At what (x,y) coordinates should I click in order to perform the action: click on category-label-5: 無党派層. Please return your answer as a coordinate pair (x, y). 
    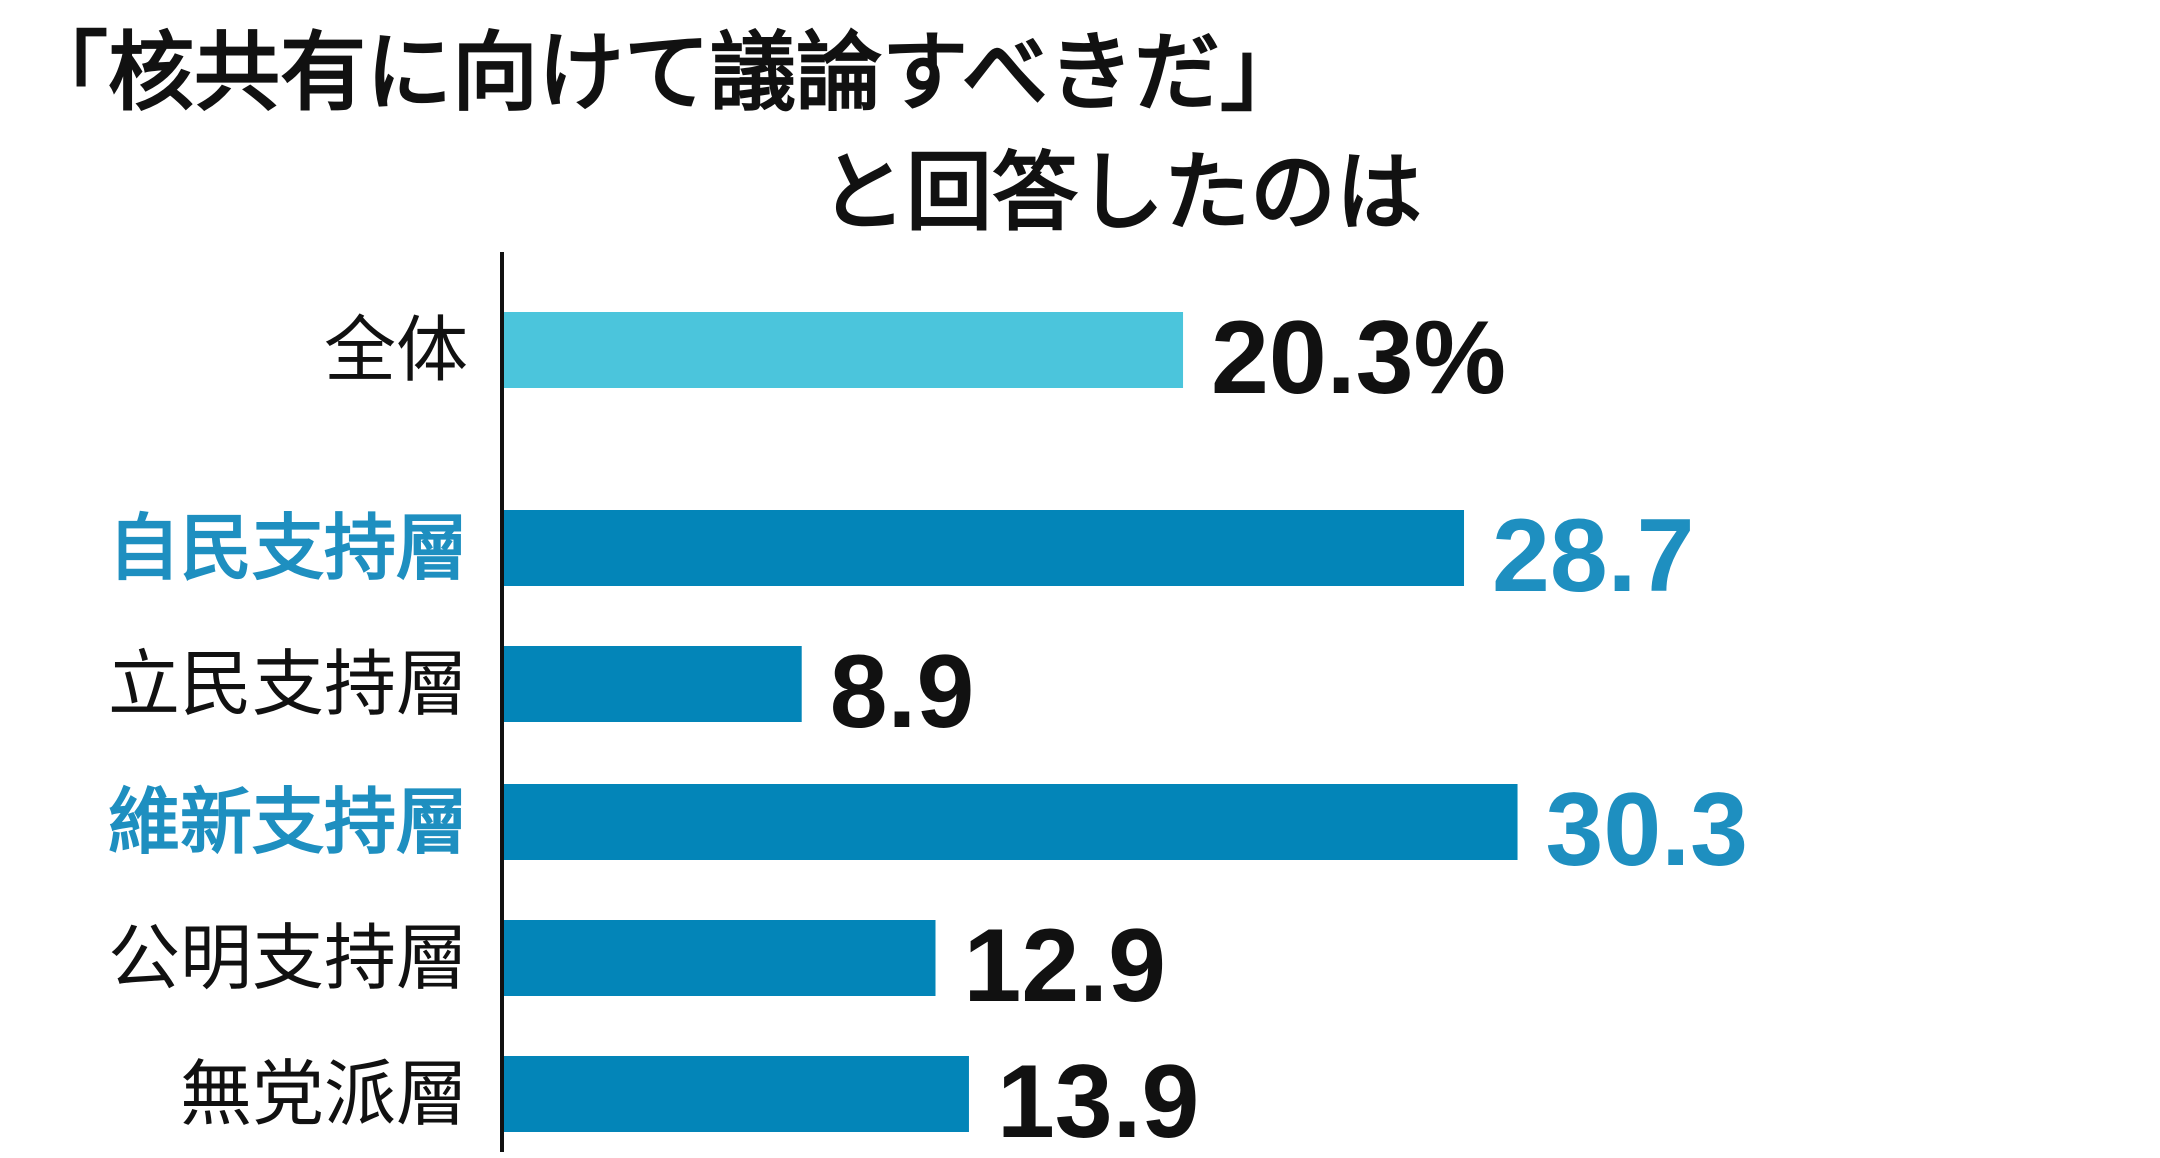
    Looking at the image, I should click on (324, 1094).